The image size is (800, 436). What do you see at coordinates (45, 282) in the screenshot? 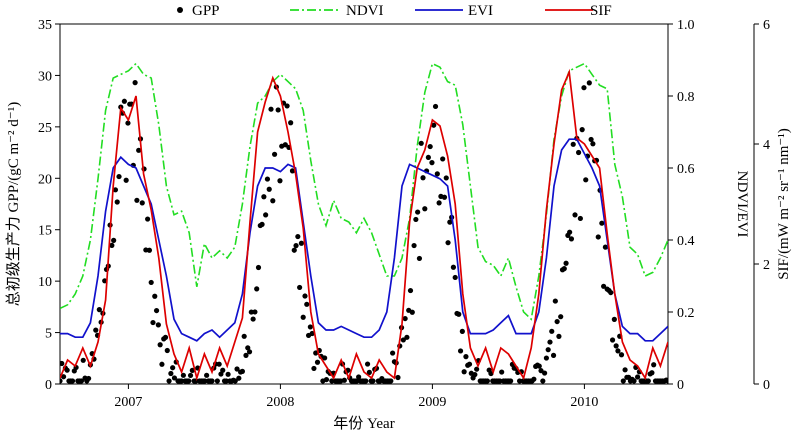
I see `gpp-tick-label: 10` at bounding box center [45, 282].